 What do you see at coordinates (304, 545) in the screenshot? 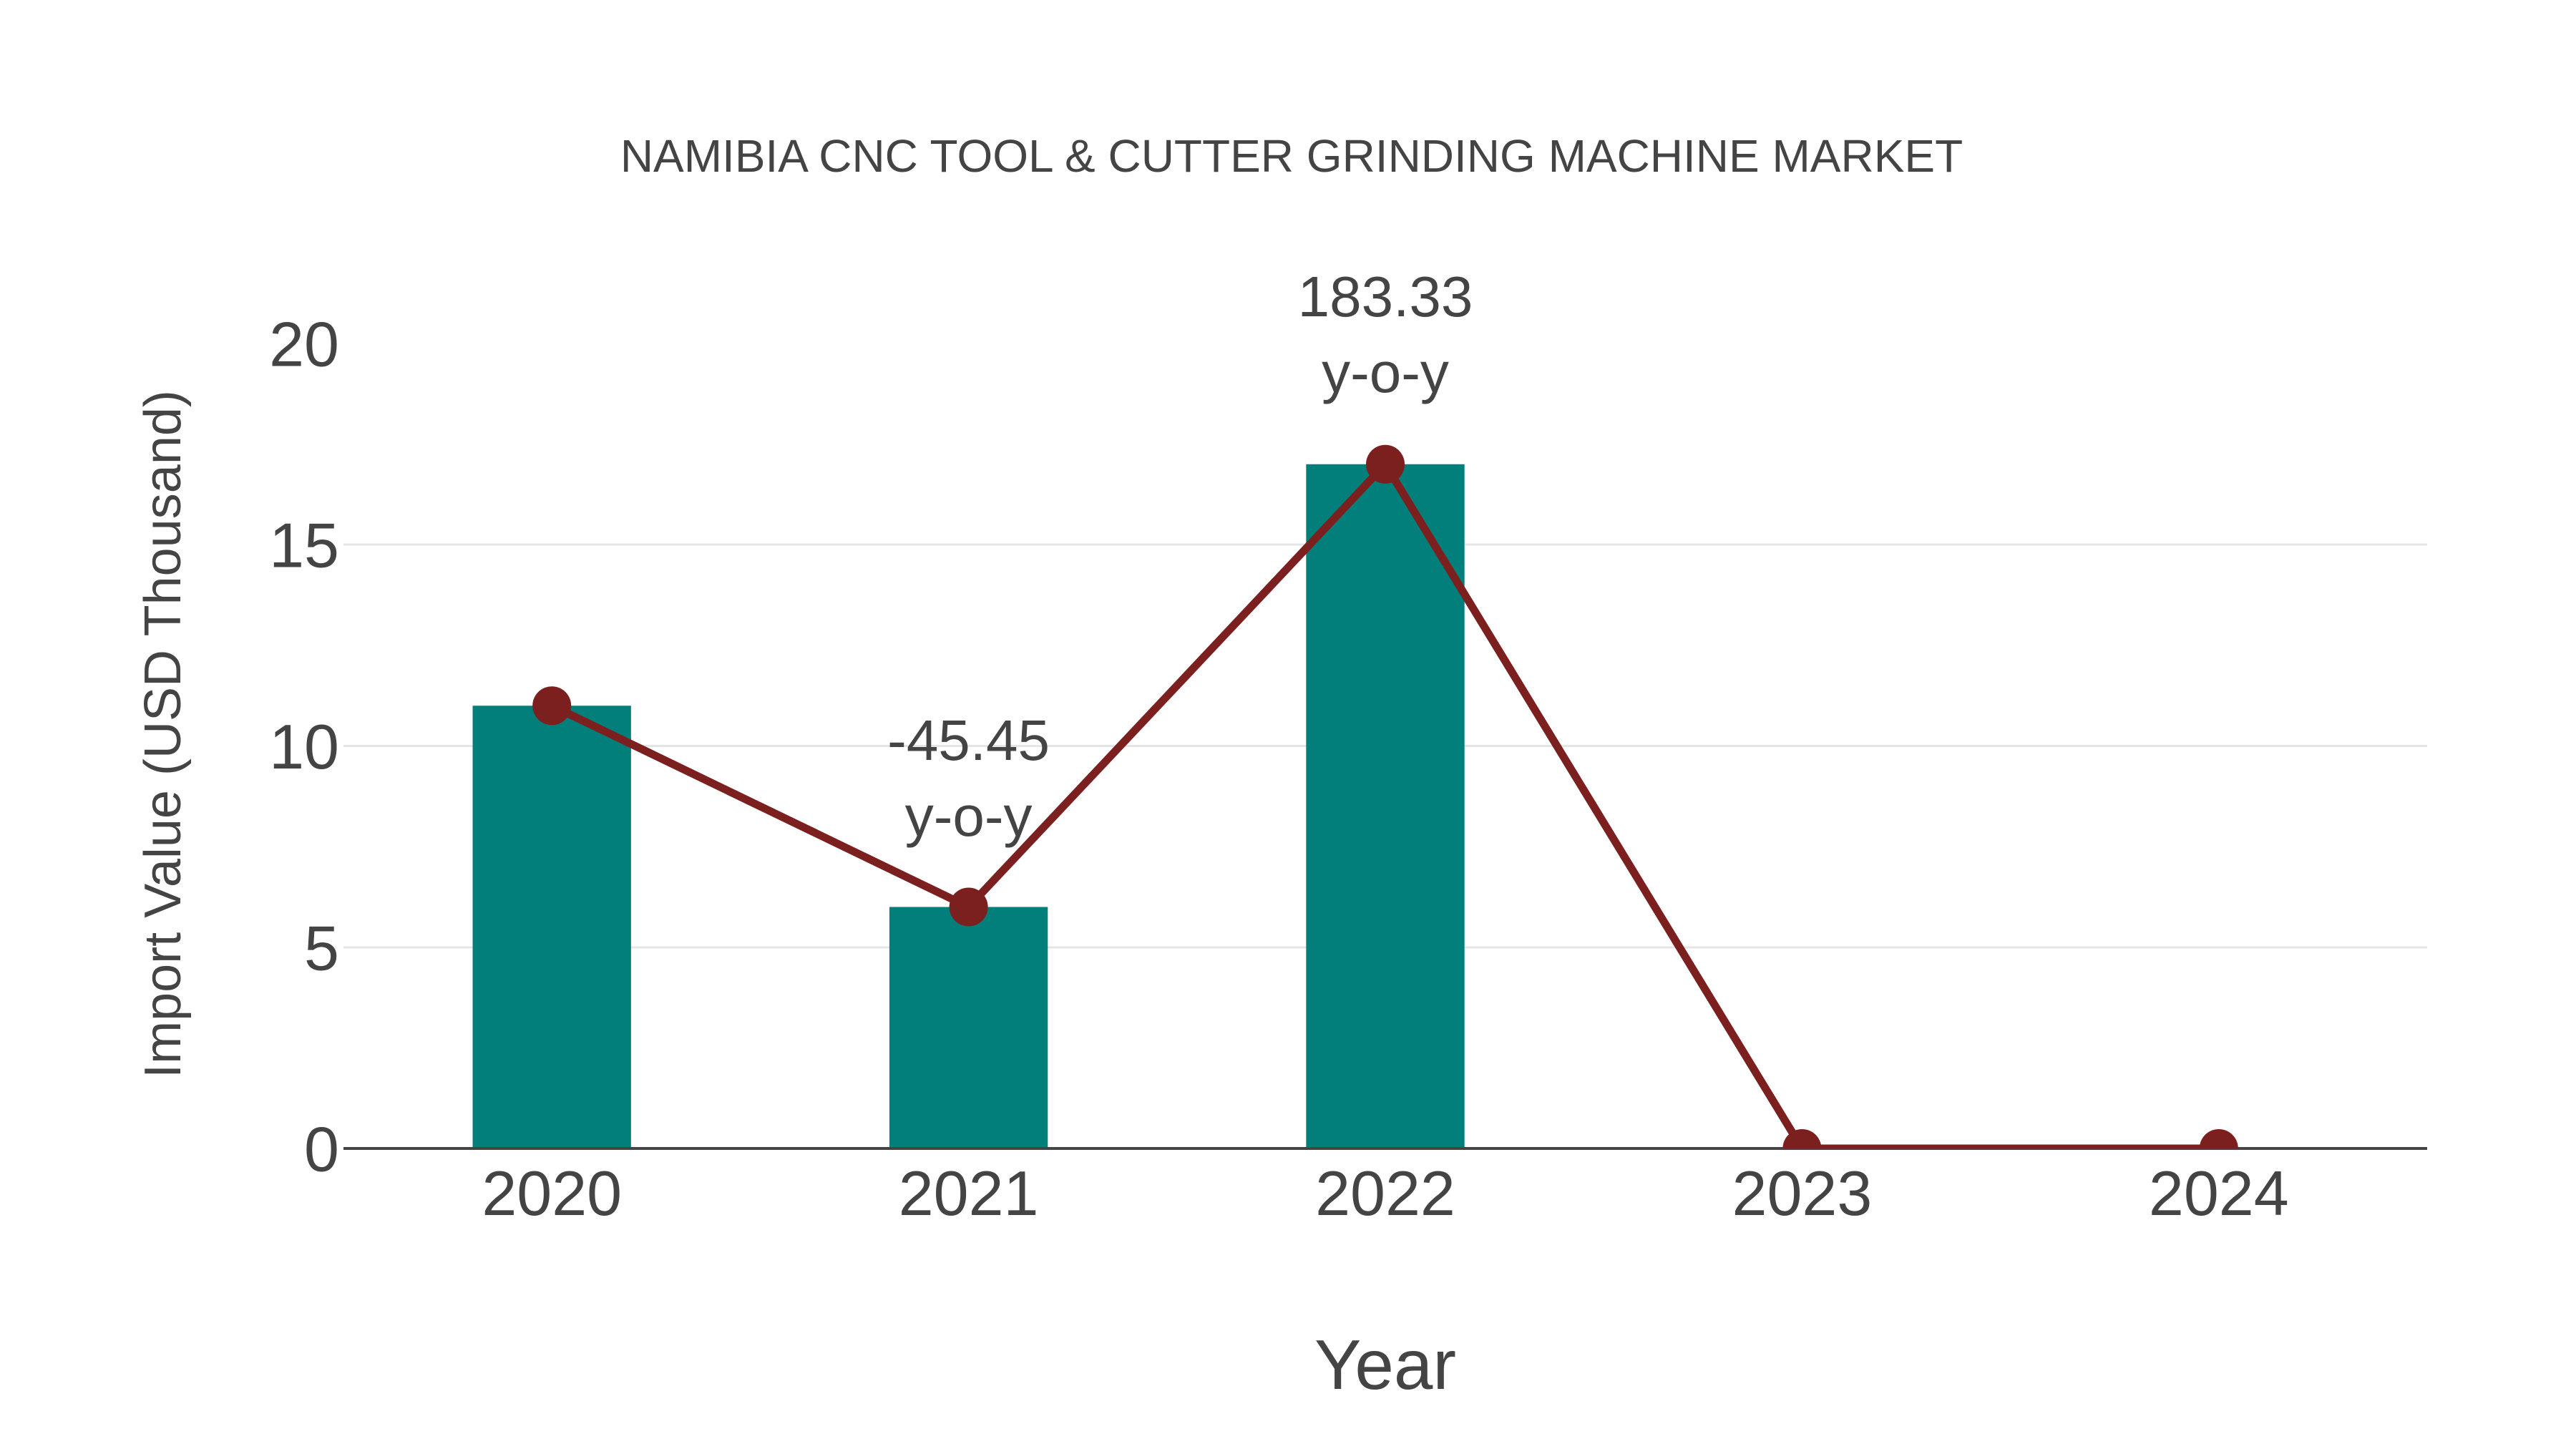
I see `y-tick-label: 15` at bounding box center [304, 545].